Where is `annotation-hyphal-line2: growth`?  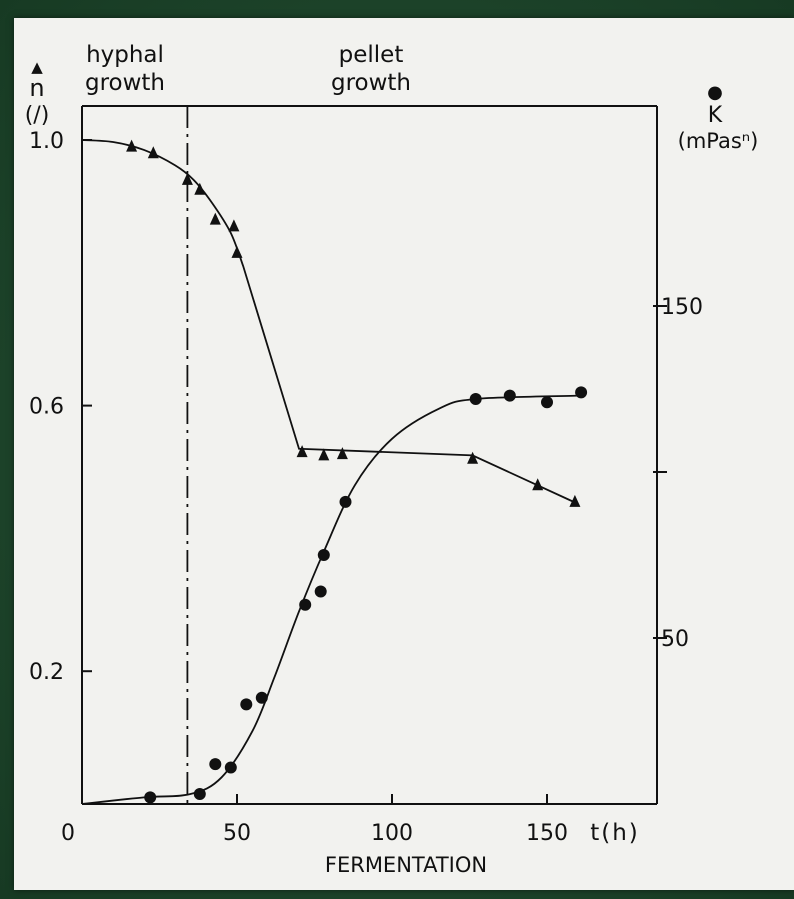
annotation-hyphal-line2: growth is located at coordinates (125, 83).